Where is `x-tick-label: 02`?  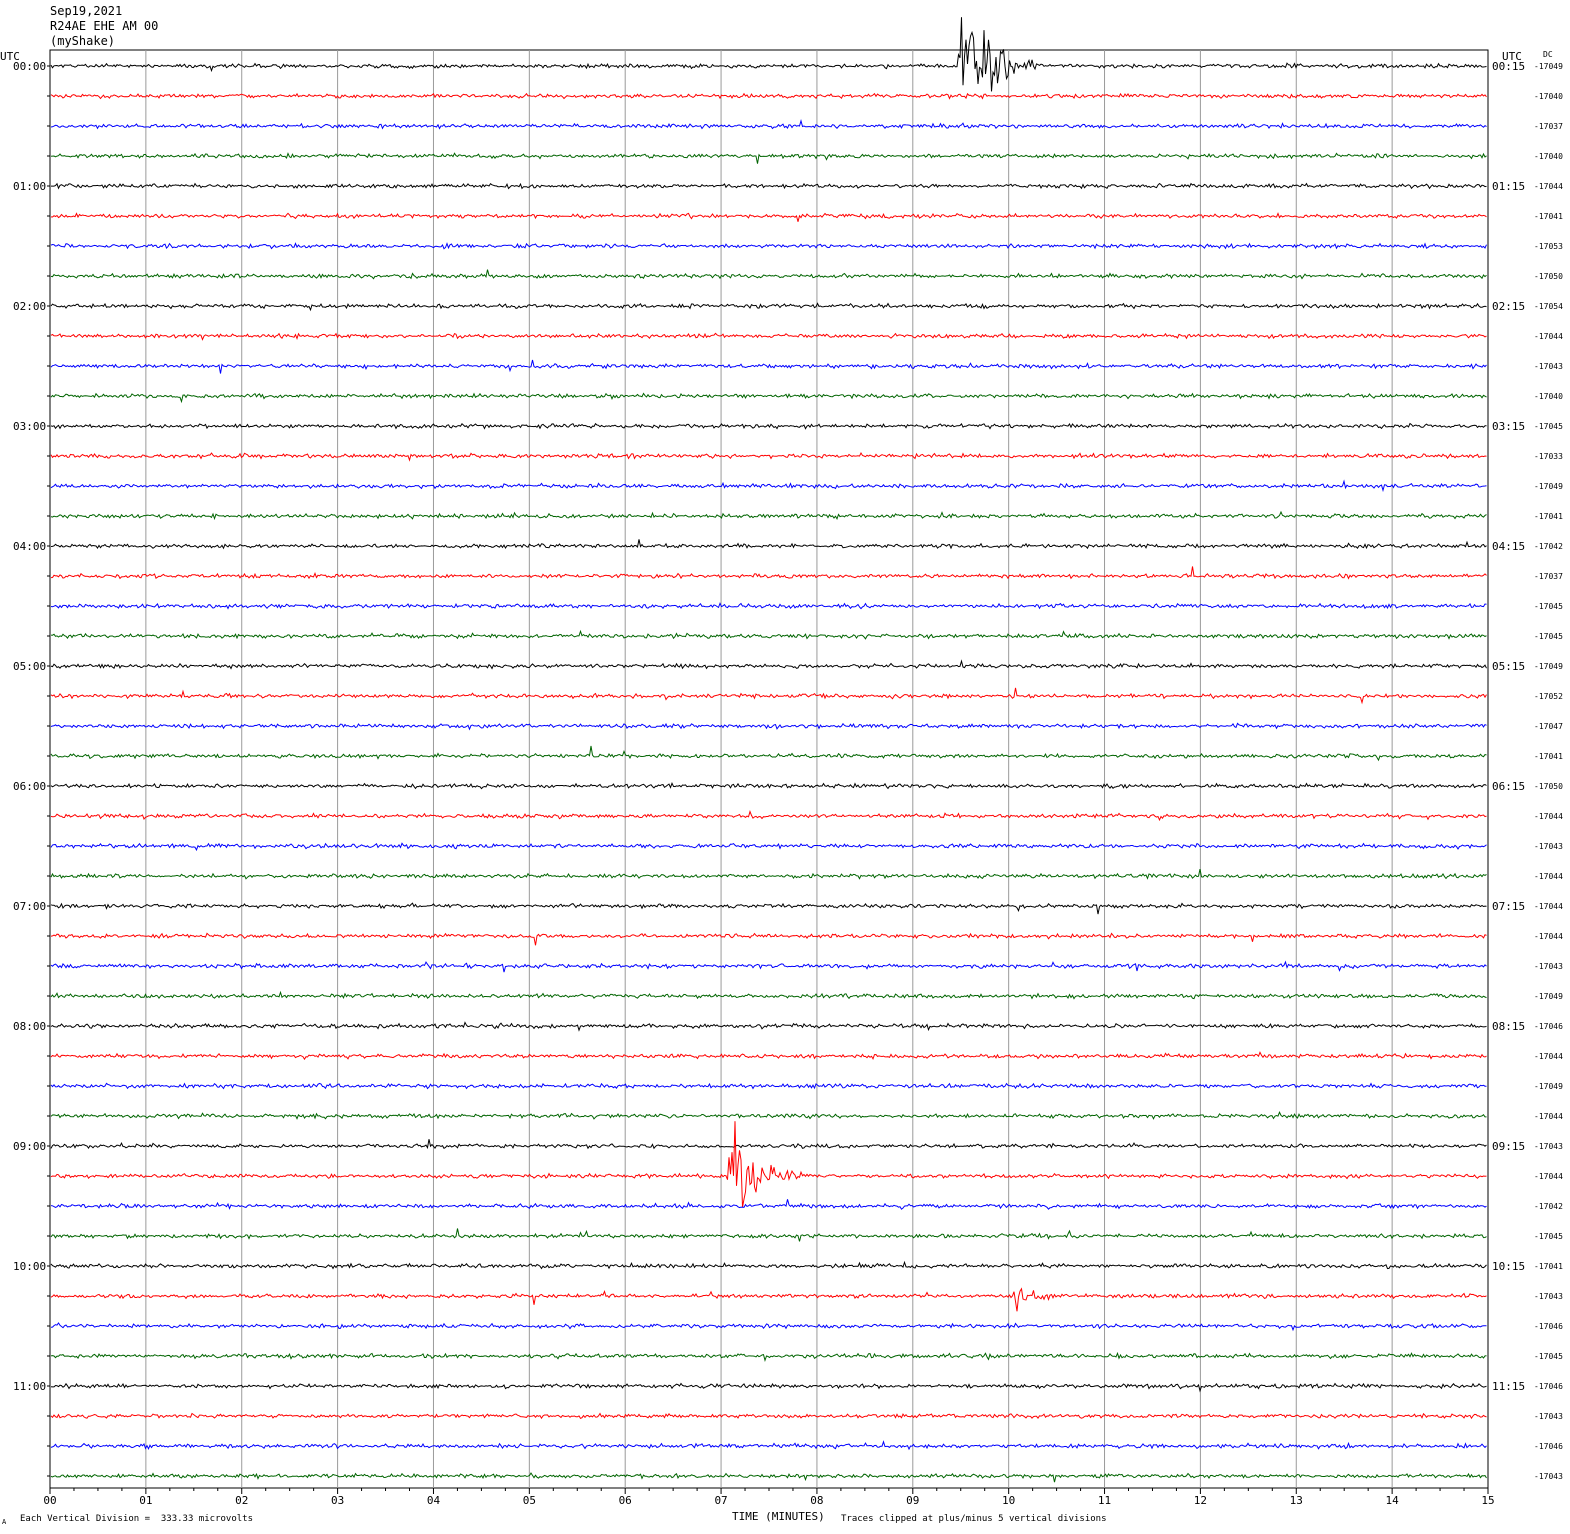
x-tick-label: 02 is located at coordinates (241, 1500).